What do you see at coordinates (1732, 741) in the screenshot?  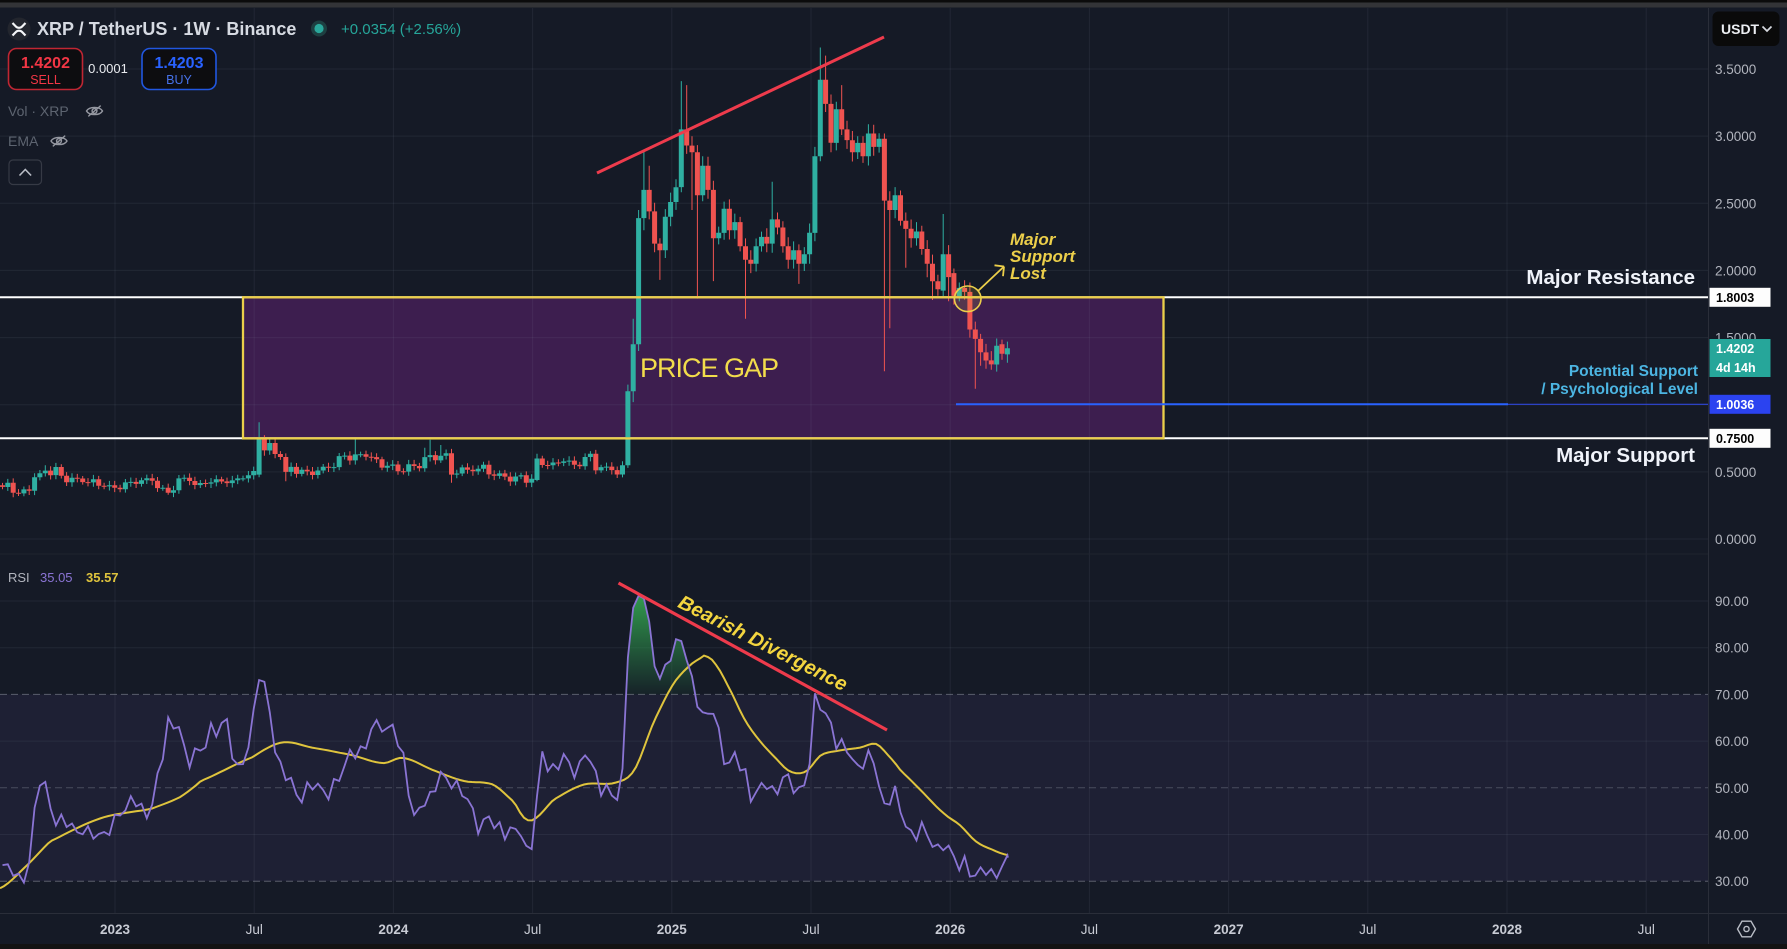 I see `svg-text: 60.00` at bounding box center [1732, 741].